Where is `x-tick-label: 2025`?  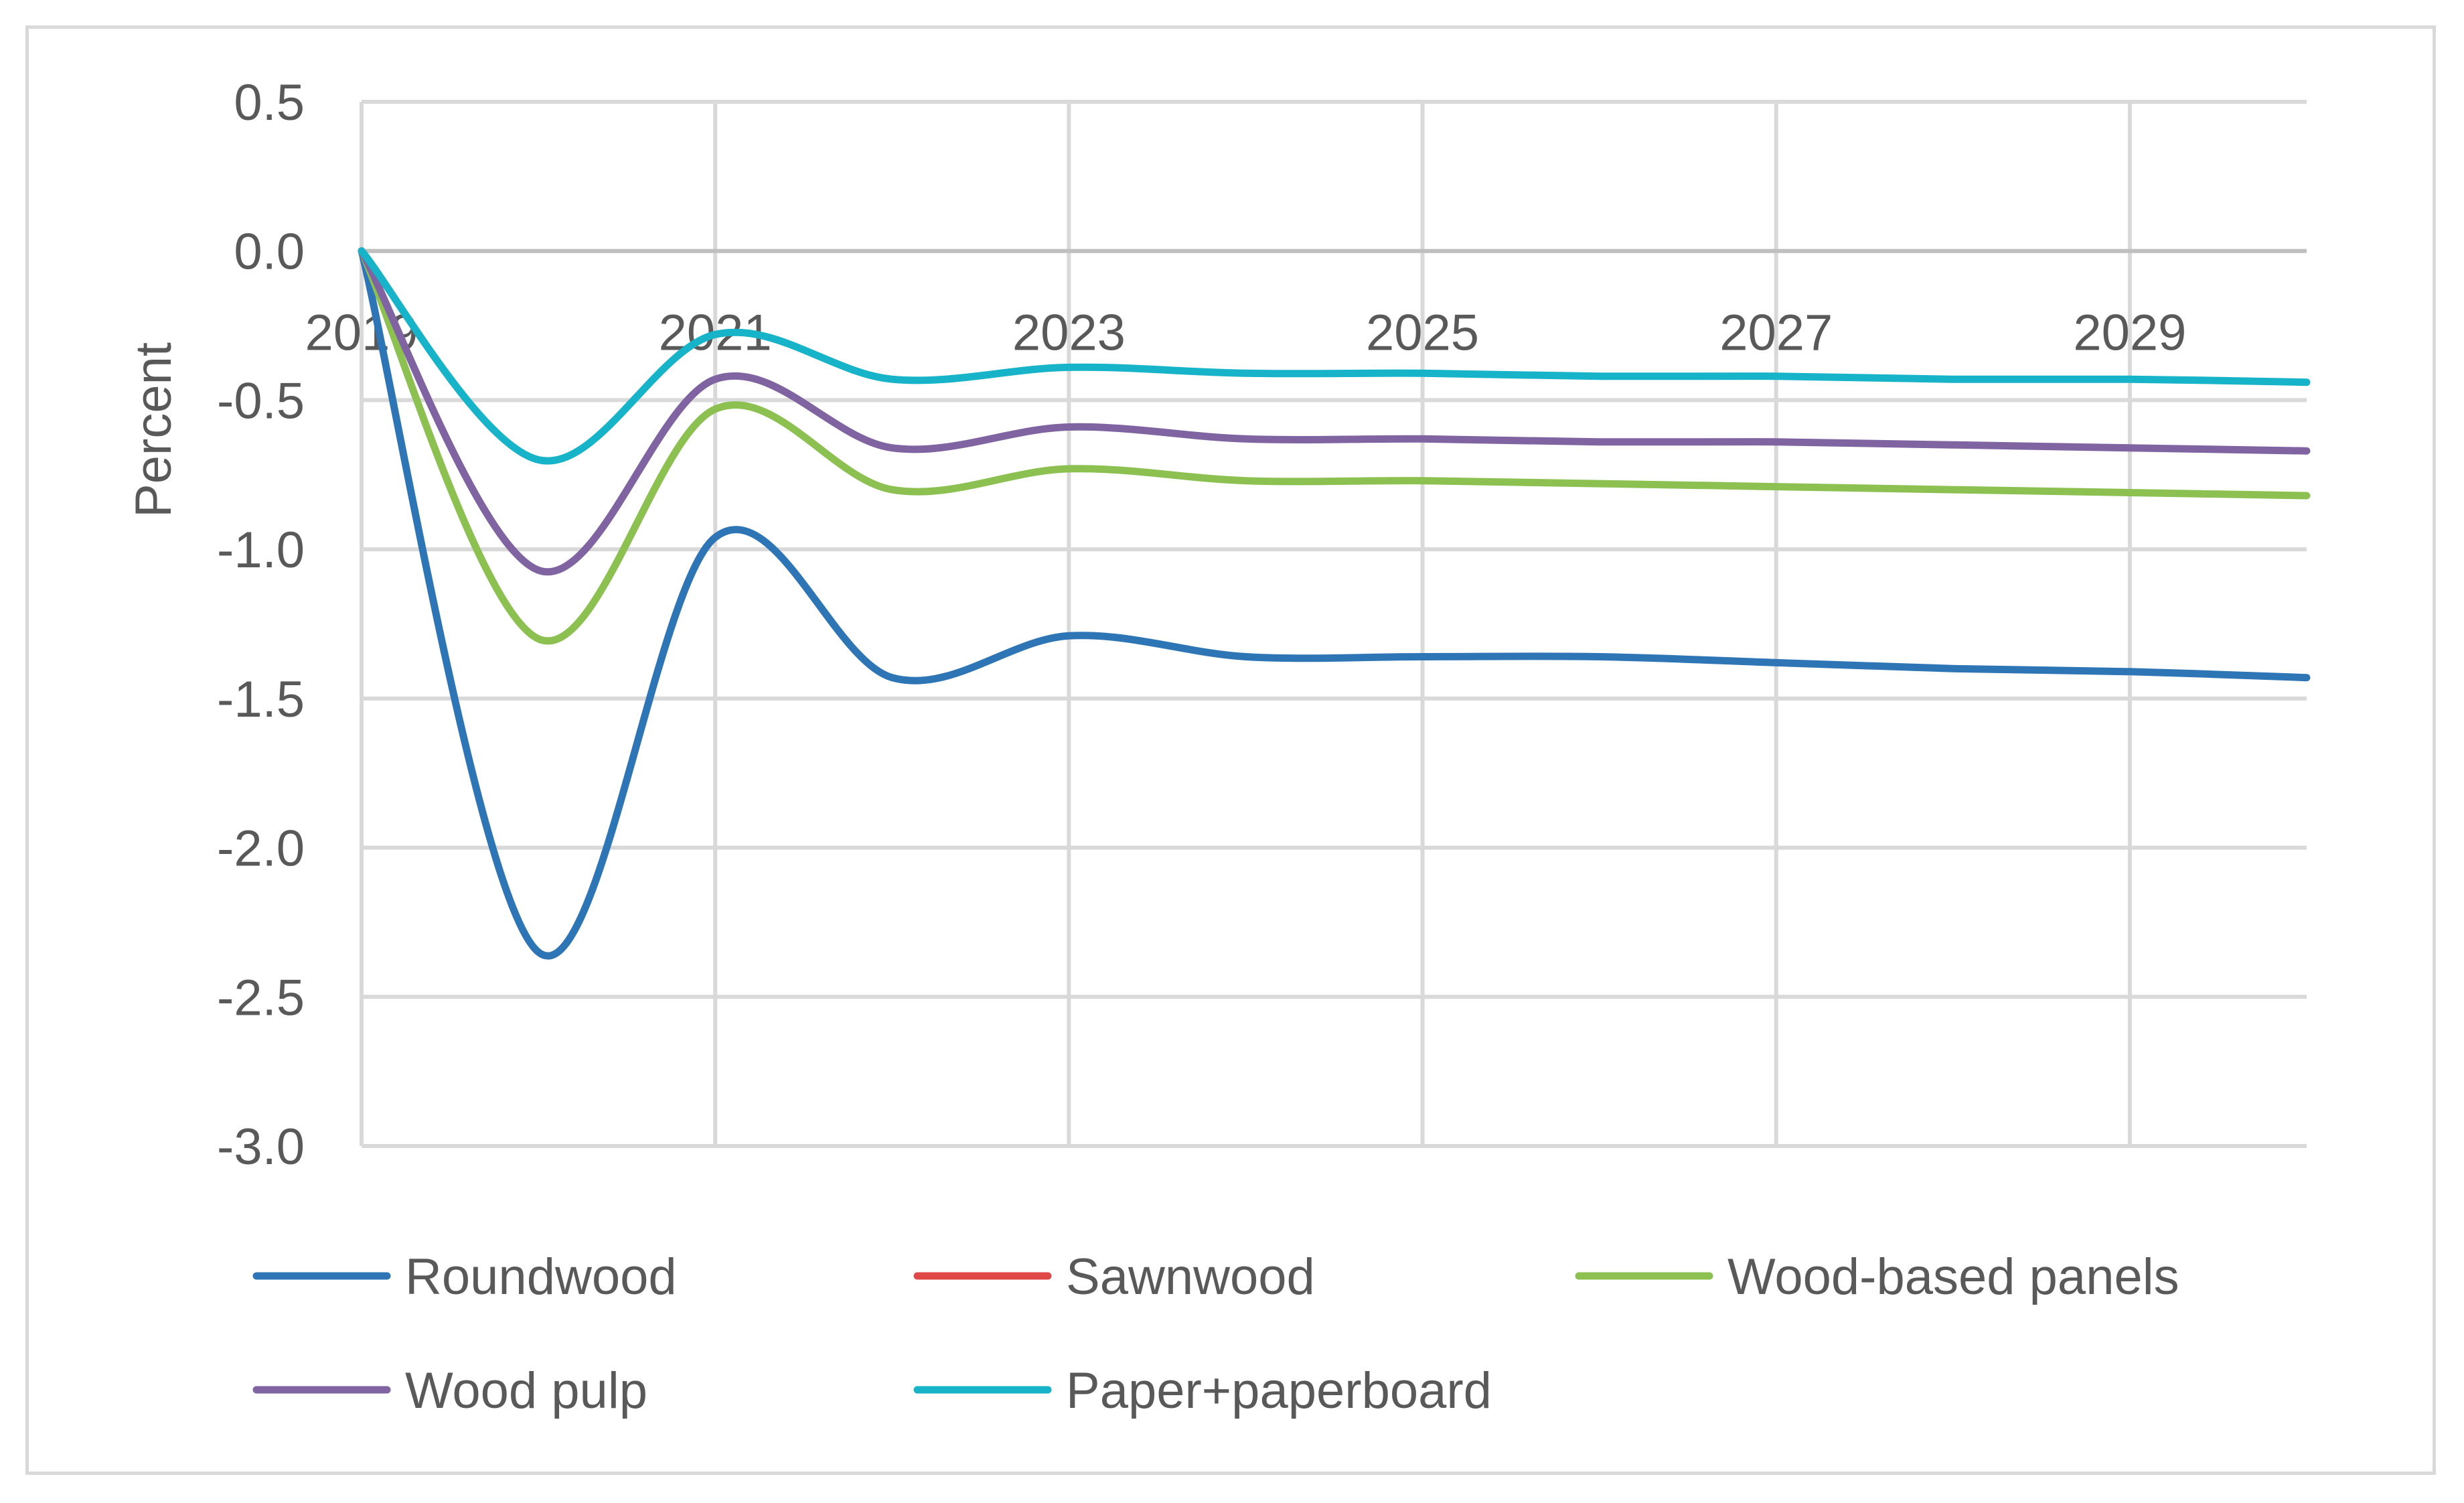 x-tick-label: 2025 is located at coordinates (1422, 333).